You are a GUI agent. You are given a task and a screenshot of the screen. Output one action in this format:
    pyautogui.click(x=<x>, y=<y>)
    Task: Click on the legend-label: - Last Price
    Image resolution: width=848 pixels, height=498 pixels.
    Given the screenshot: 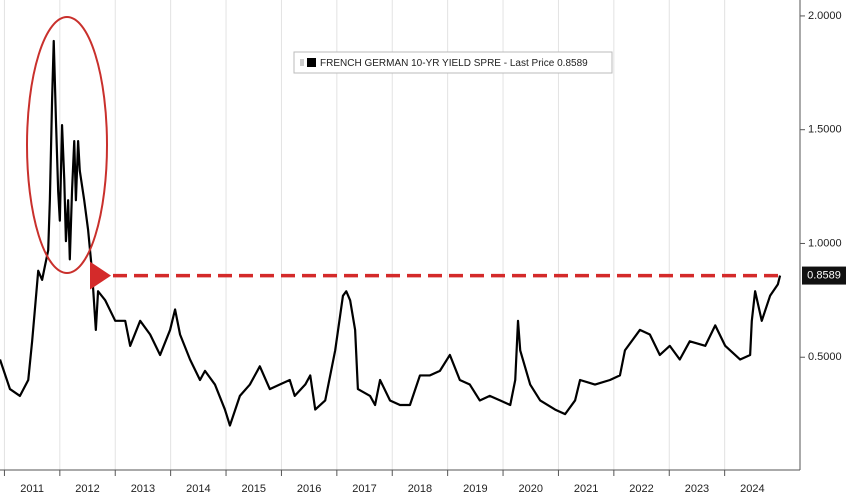 What is the action you would take?
    pyautogui.click(x=529, y=63)
    